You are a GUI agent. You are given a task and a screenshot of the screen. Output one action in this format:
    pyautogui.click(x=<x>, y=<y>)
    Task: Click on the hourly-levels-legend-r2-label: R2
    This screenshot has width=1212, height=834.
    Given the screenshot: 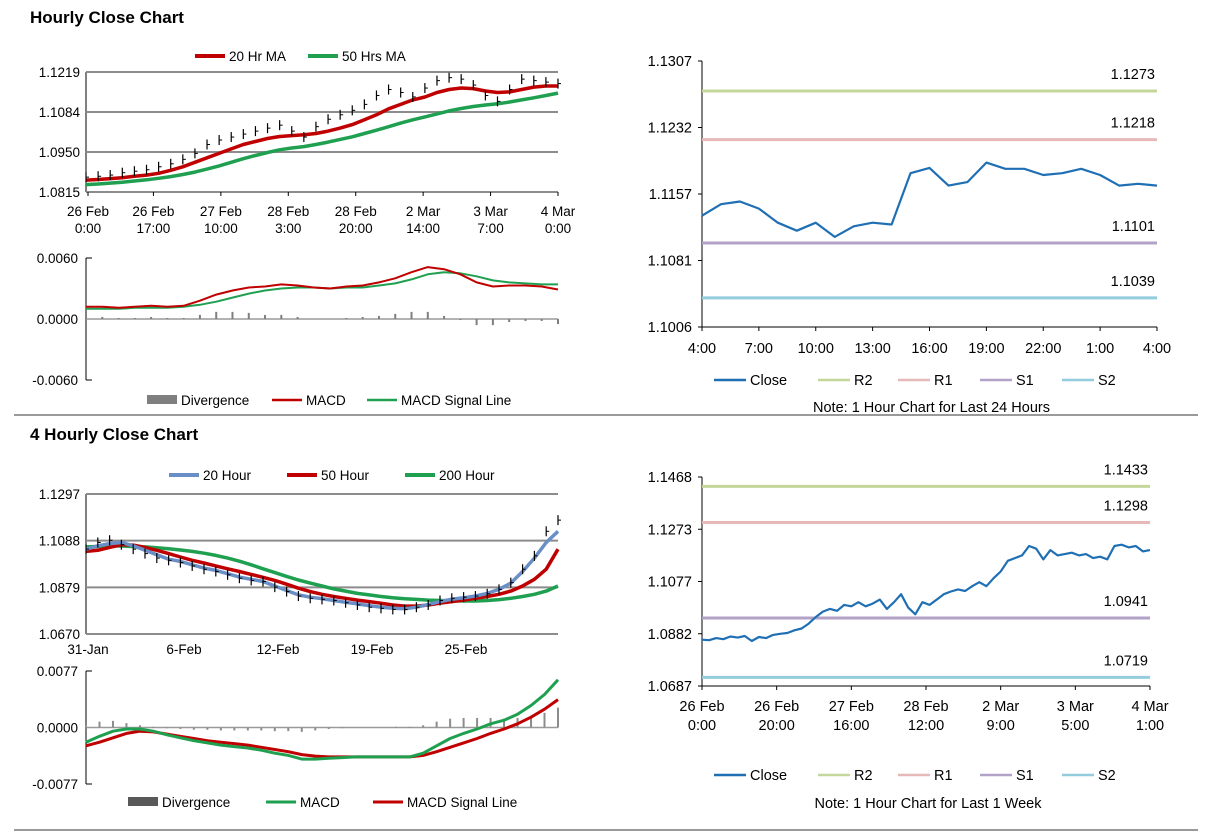 What is the action you would take?
    pyautogui.click(x=863, y=381)
    